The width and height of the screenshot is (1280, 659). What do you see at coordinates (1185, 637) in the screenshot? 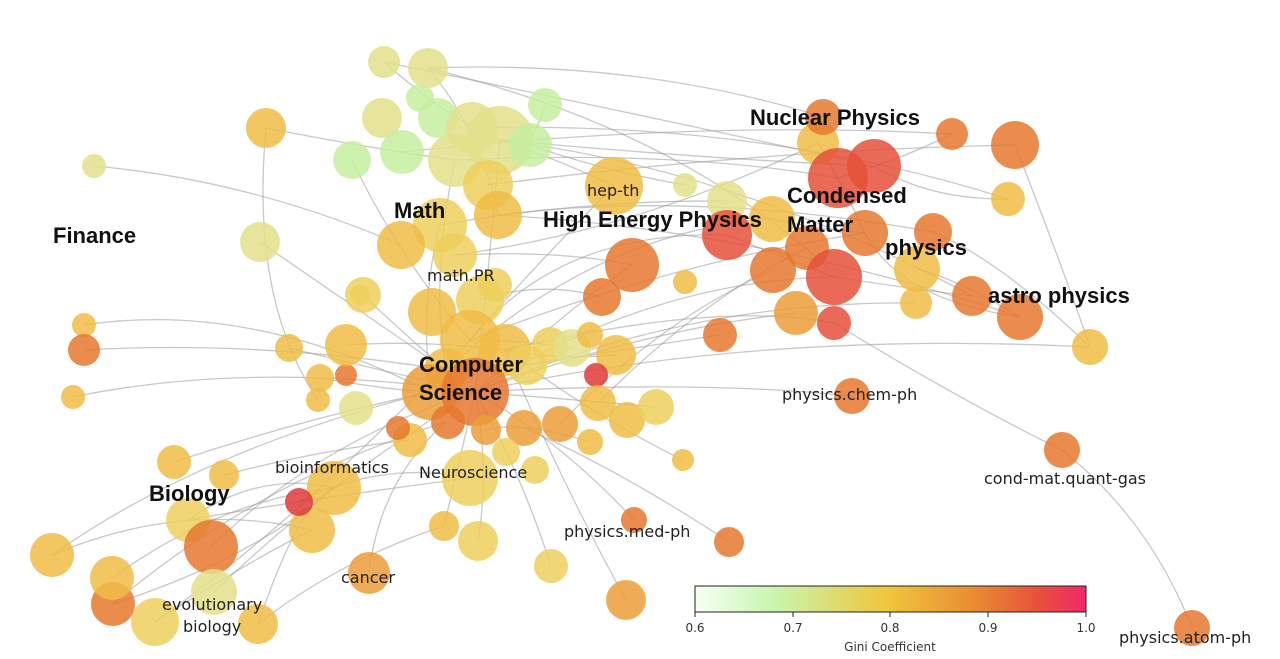
I see `label-physics-atom-ph: physics.atom-ph` at bounding box center [1185, 637].